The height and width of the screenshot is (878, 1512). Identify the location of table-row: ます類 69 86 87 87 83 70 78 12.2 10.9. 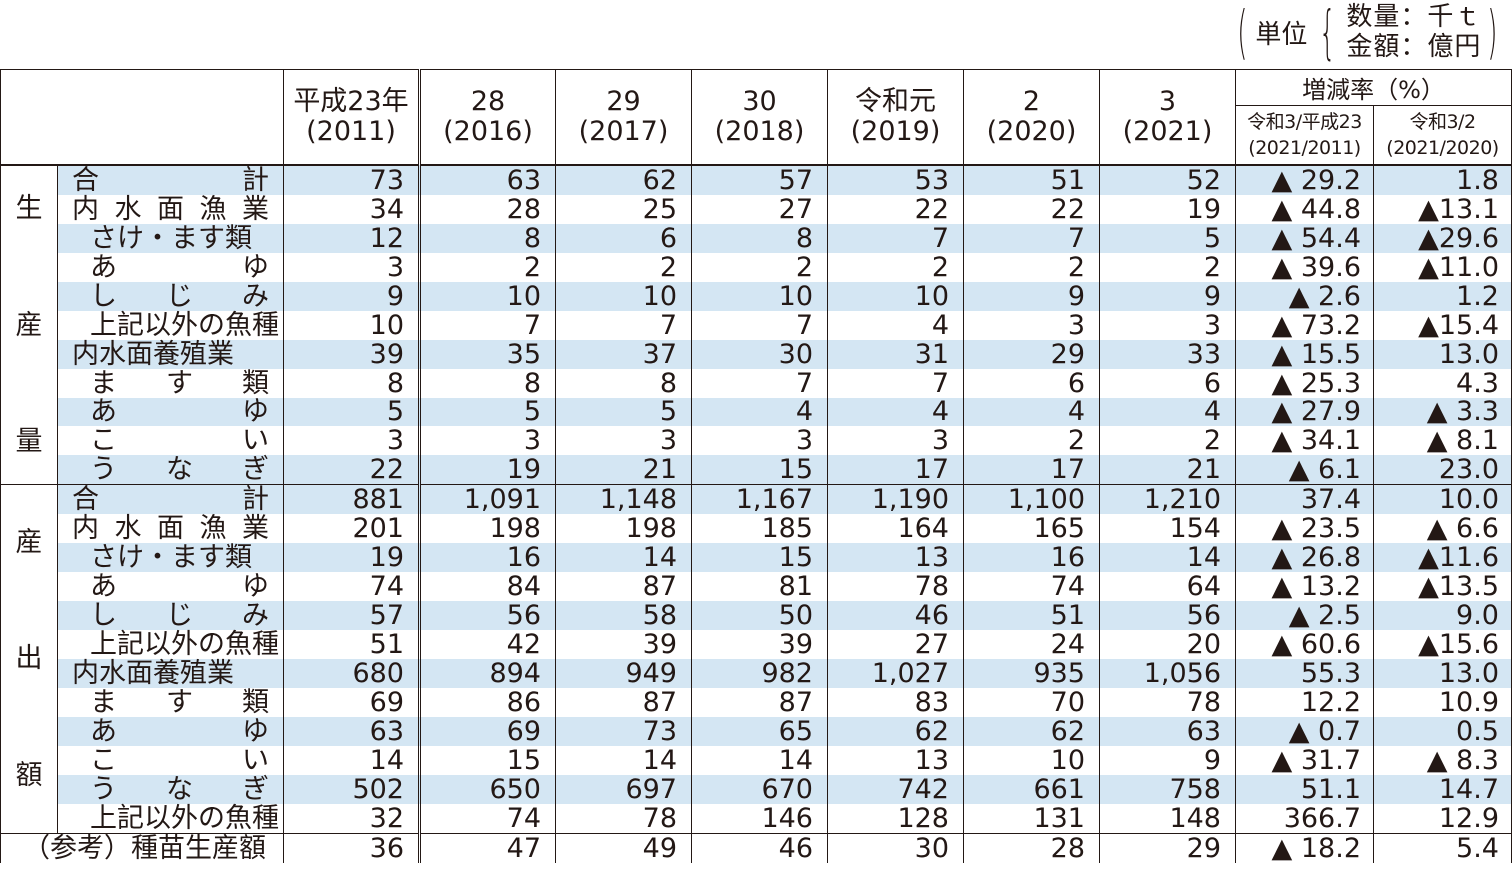
(756, 702).